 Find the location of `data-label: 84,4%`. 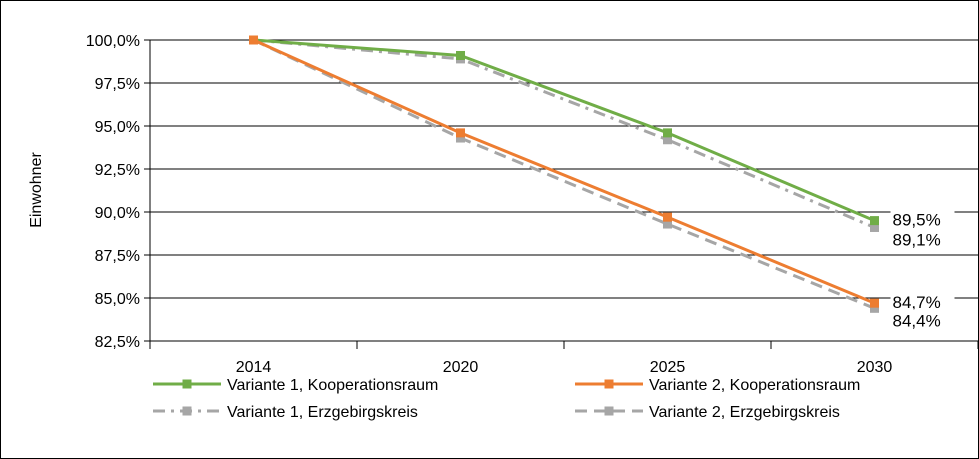

data-label: 84,4% is located at coordinates (917, 320).